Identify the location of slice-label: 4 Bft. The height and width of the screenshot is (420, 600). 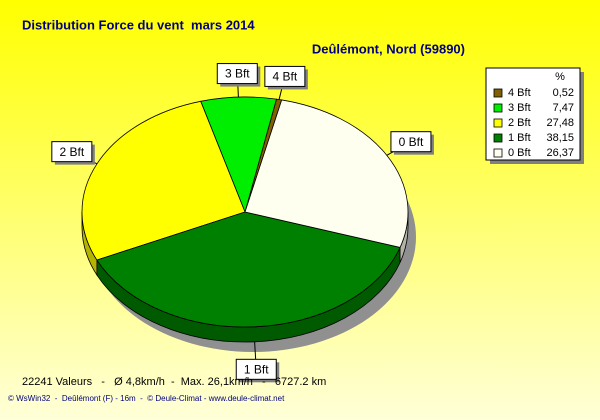
(285, 77).